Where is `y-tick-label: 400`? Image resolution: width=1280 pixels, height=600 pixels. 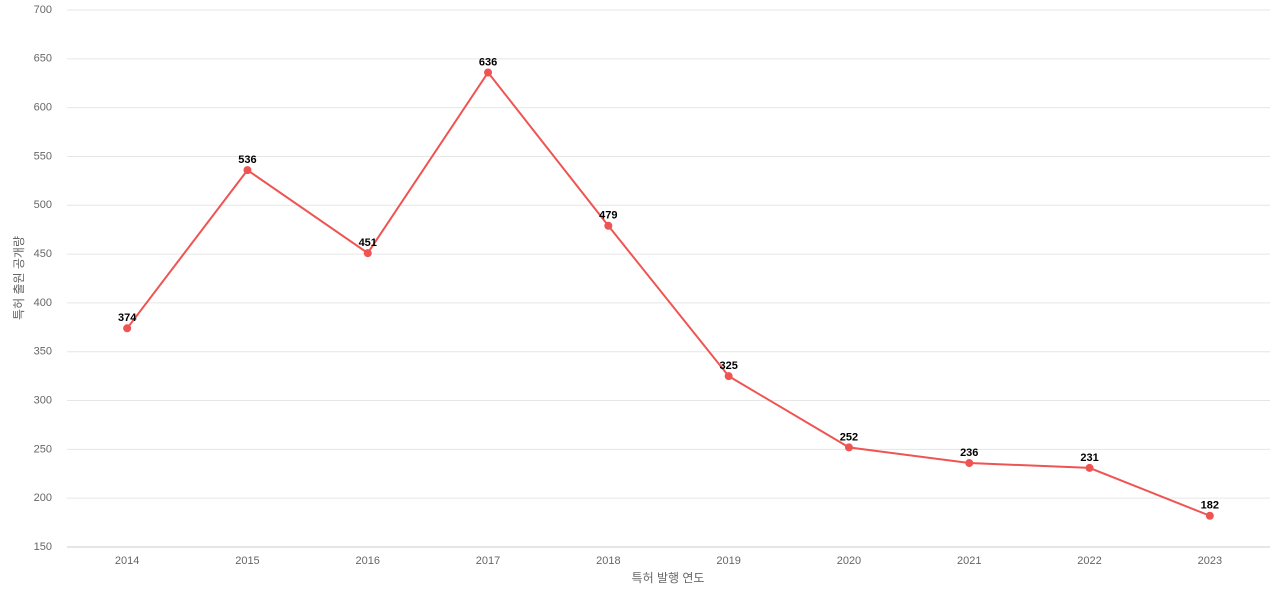 y-tick-label: 400 is located at coordinates (43, 303).